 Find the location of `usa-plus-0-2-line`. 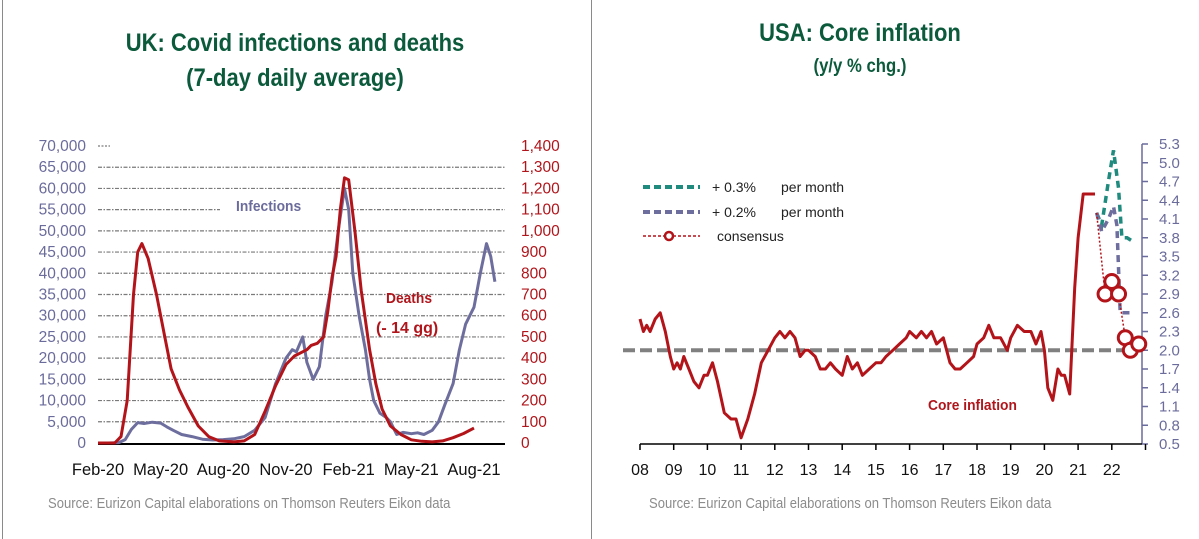

usa-plus-0-2-line is located at coordinates (1113, 257).